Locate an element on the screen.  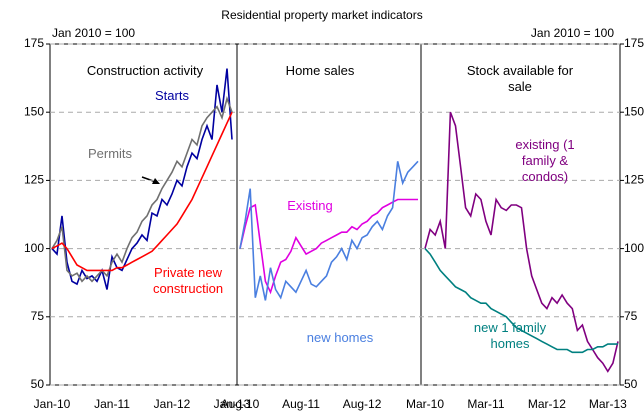
series-label: Starts is located at coordinates (172, 95).